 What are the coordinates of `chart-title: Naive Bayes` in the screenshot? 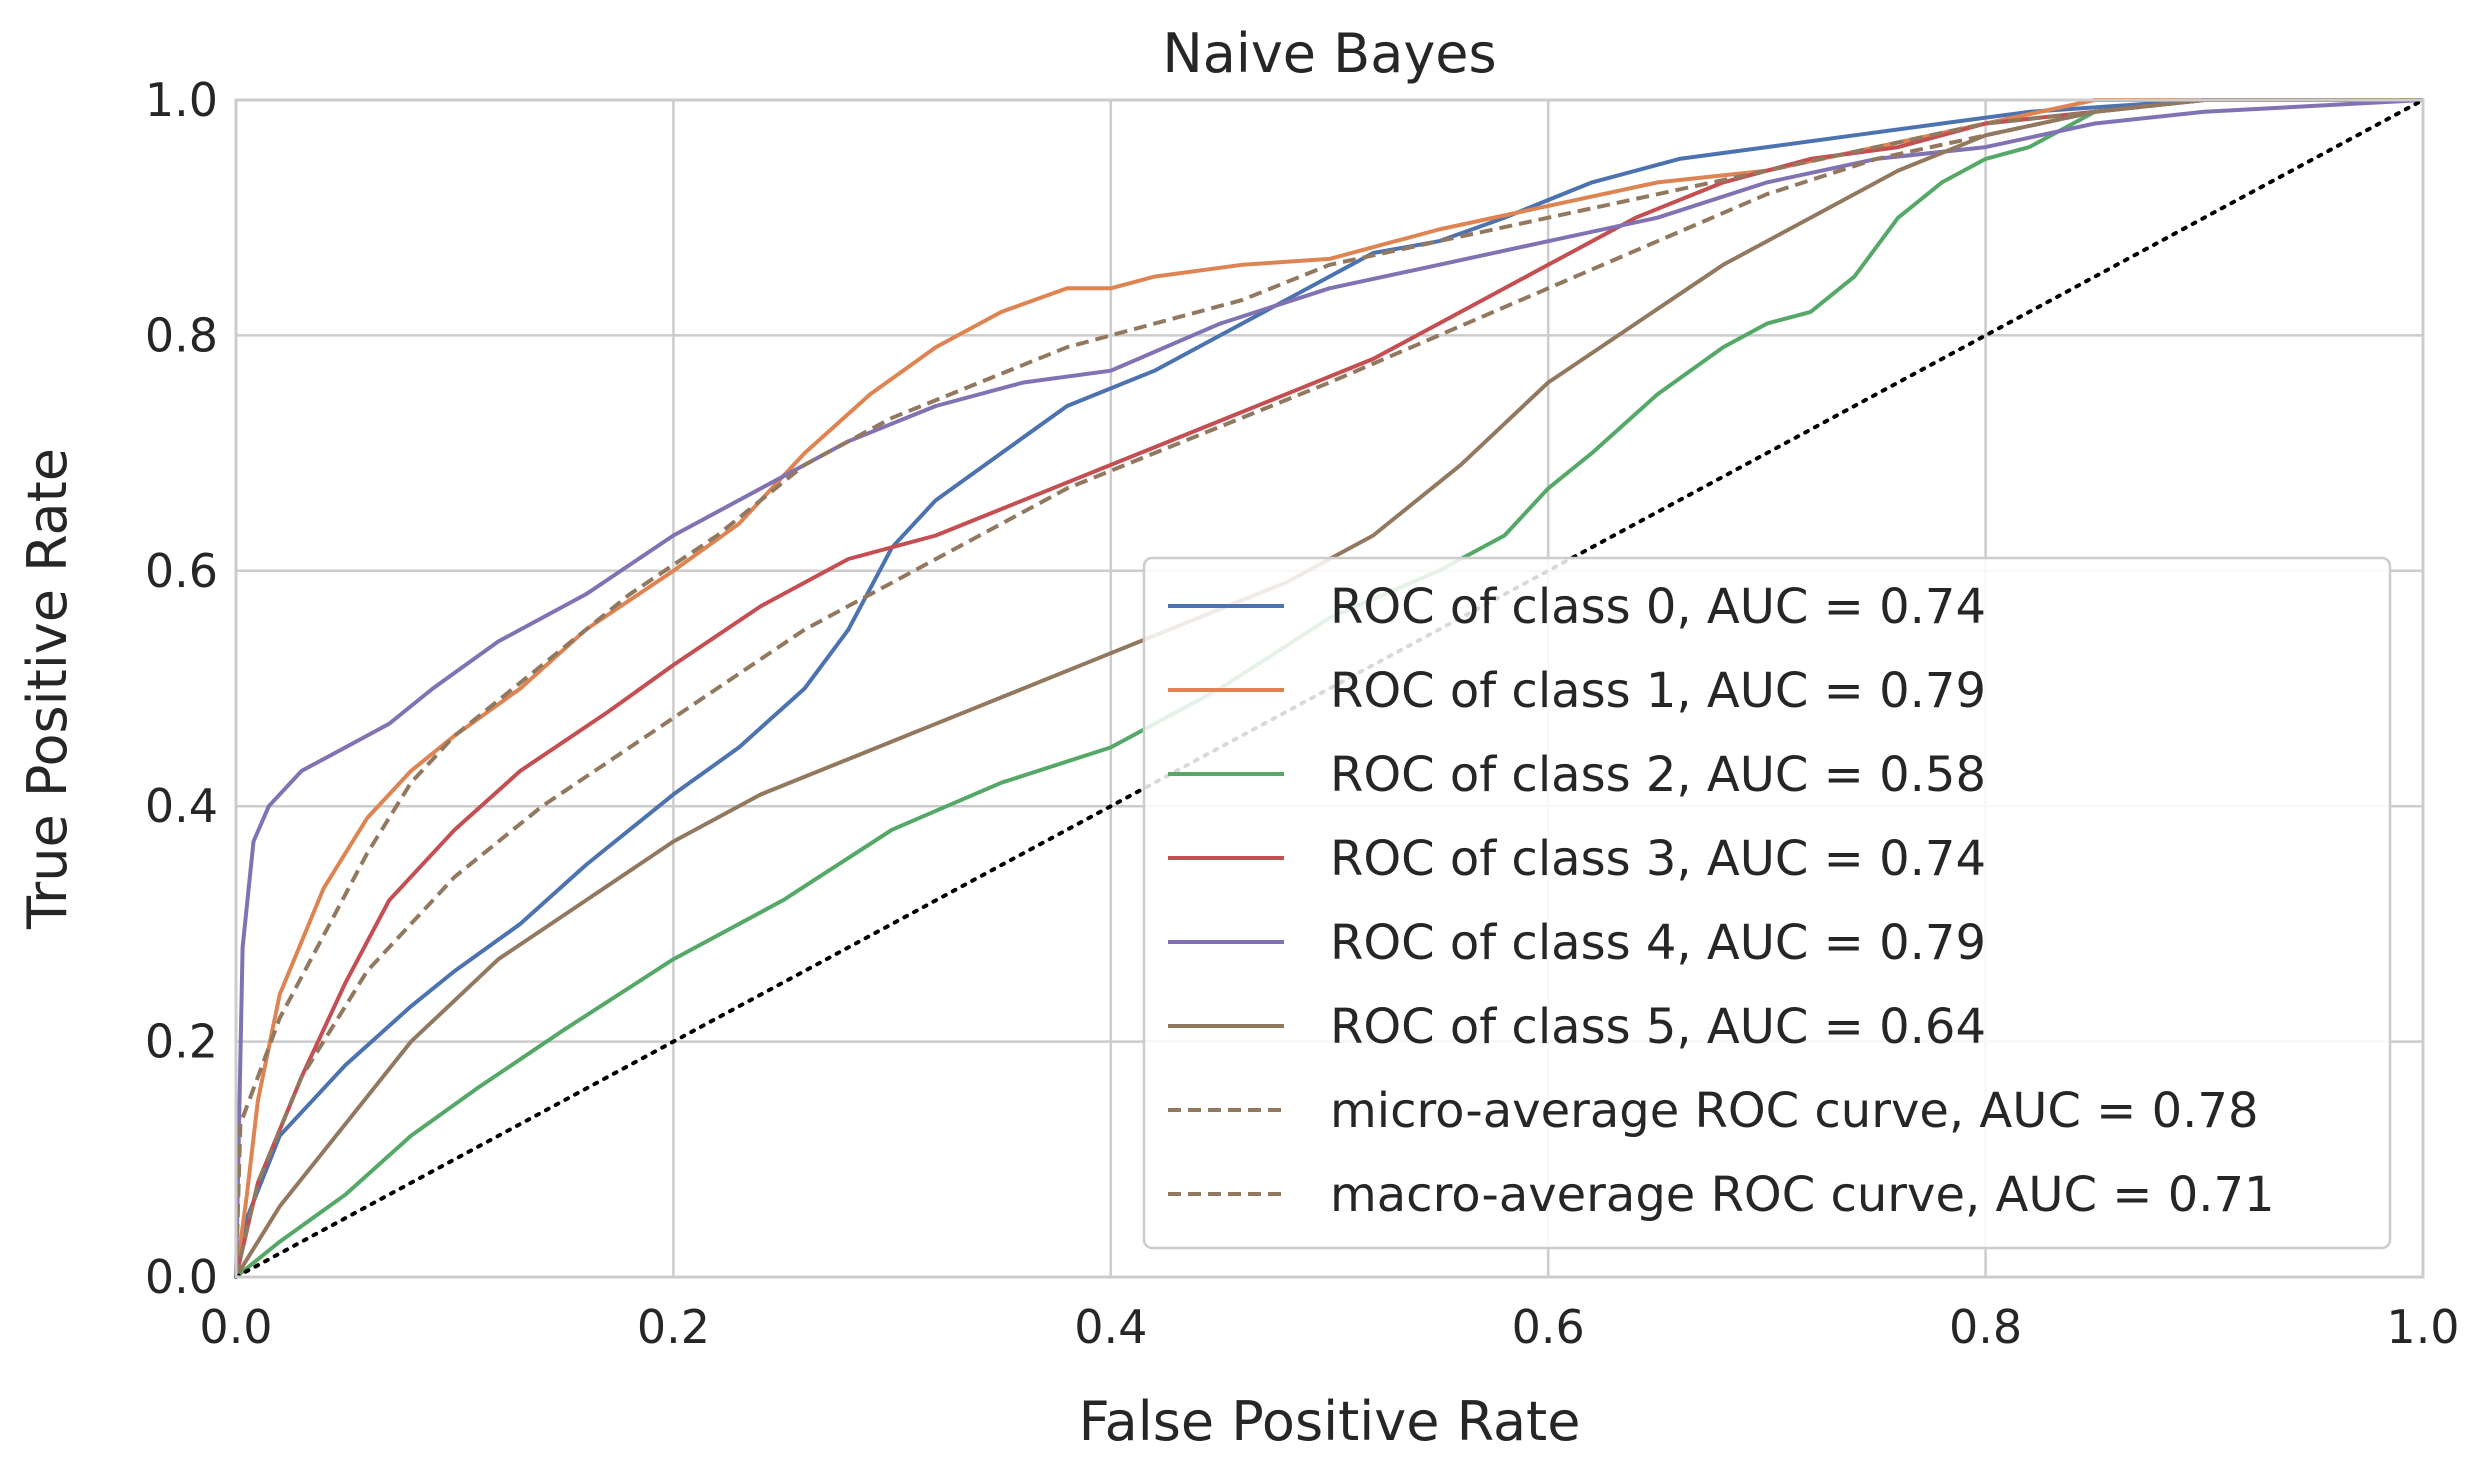 It's located at (1329, 53).